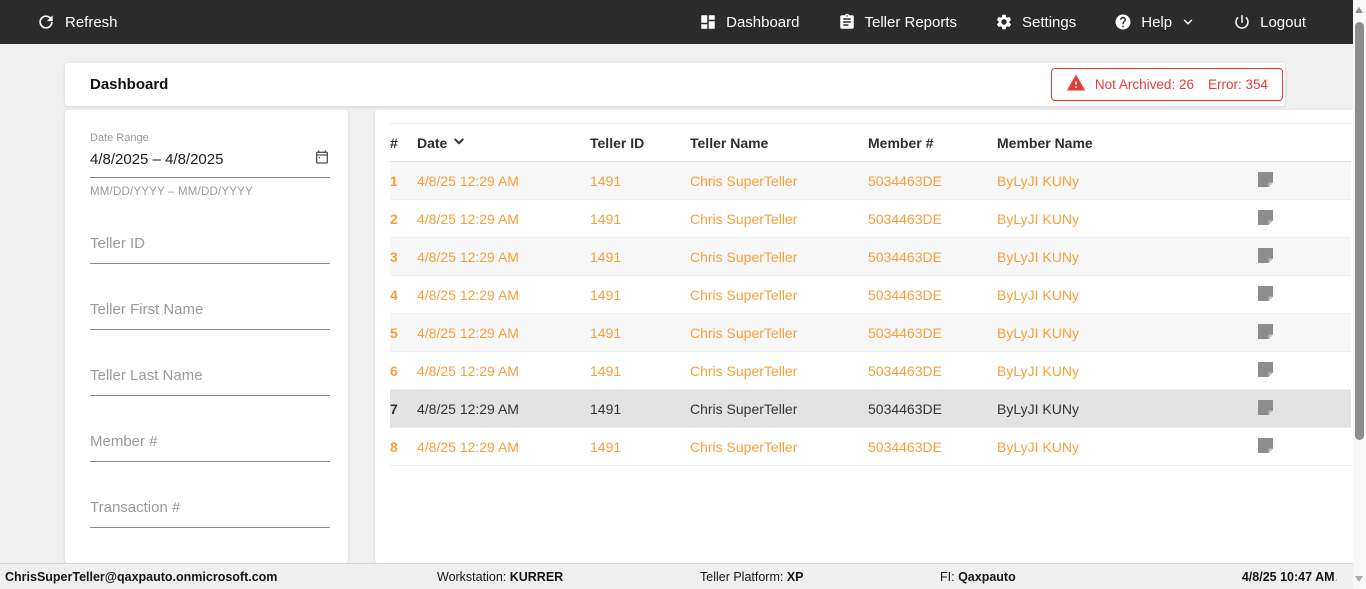  What do you see at coordinates (210, 381) in the screenshot?
I see `teller-last-name-input` at bounding box center [210, 381].